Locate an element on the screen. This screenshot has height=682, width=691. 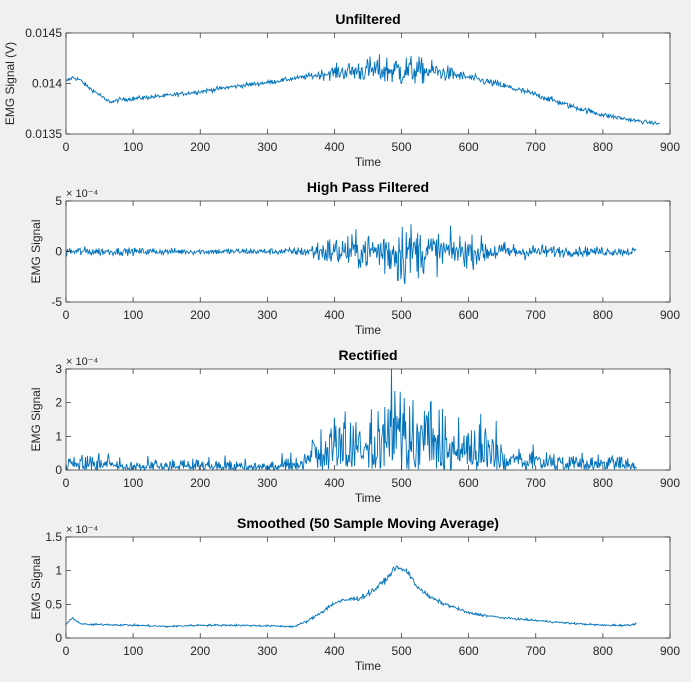
y-tick-label: -5 is located at coordinates (56, 302).